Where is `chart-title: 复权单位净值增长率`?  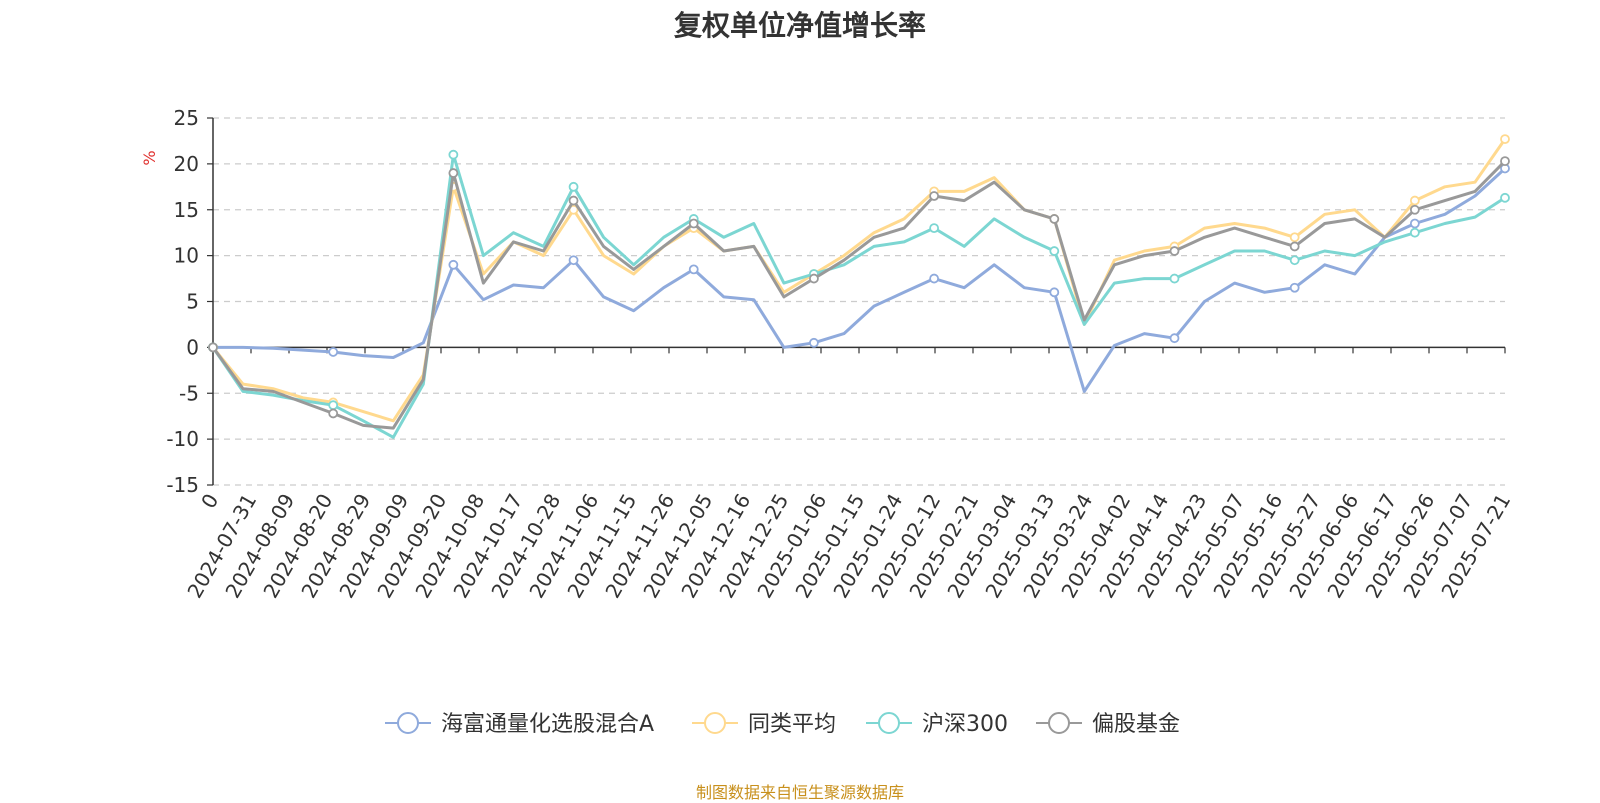
chart-title: 复权单位净值增长率 is located at coordinates (799, 25).